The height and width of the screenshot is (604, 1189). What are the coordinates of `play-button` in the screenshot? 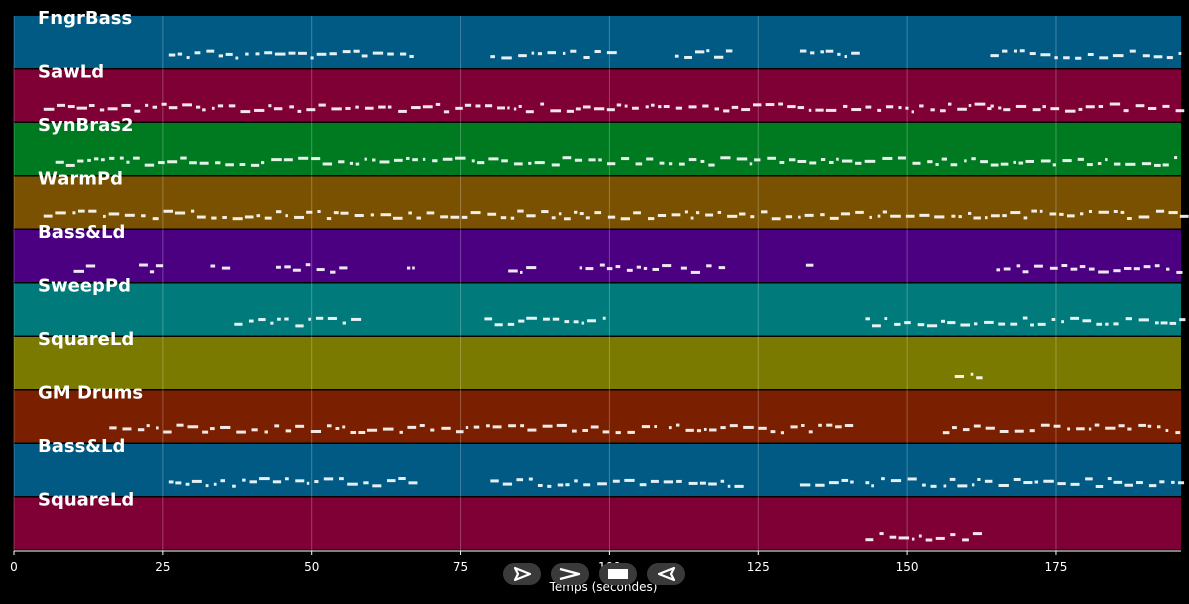 It's located at (522, 574).